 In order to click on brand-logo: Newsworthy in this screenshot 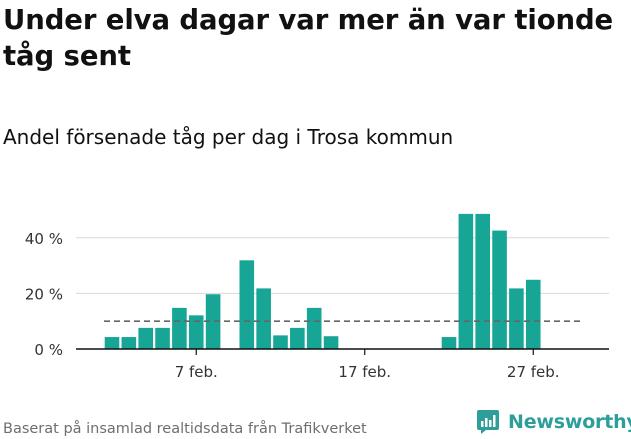, I will do `click(553, 422)`.